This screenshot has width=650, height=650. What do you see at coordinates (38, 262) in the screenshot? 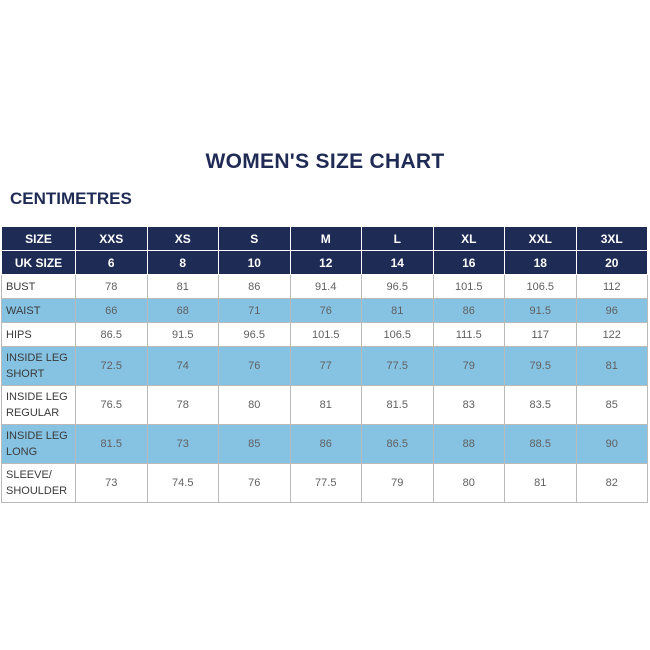
I see `row-label: UK SIZE` at bounding box center [38, 262].